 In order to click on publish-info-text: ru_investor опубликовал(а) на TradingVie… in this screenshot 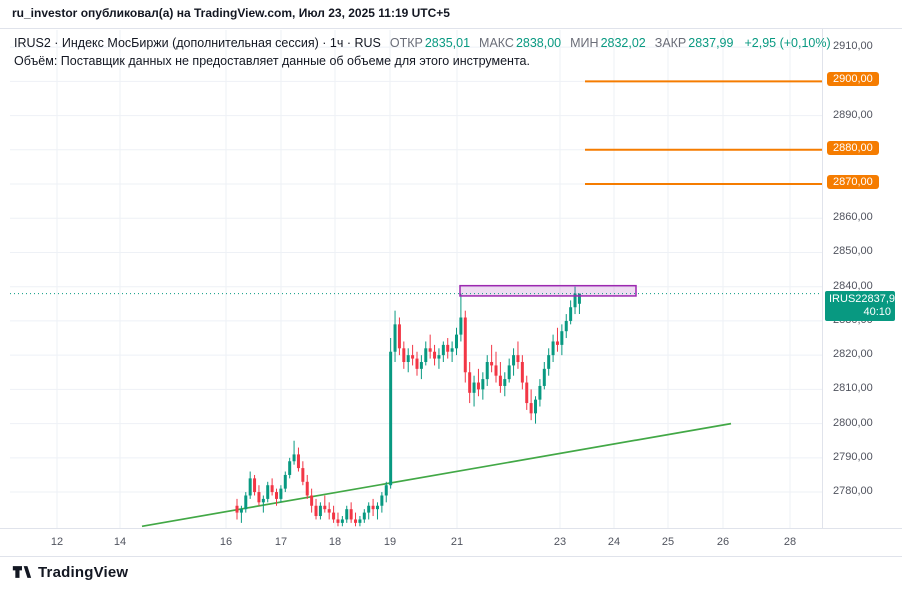, I will do `click(231, 13)`.